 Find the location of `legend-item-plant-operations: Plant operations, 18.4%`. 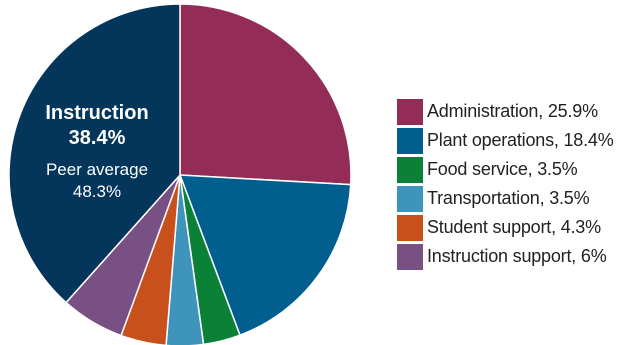

legend-item-plant-operations: Plant operations, 18.4% is located at coordinates (505, 140).